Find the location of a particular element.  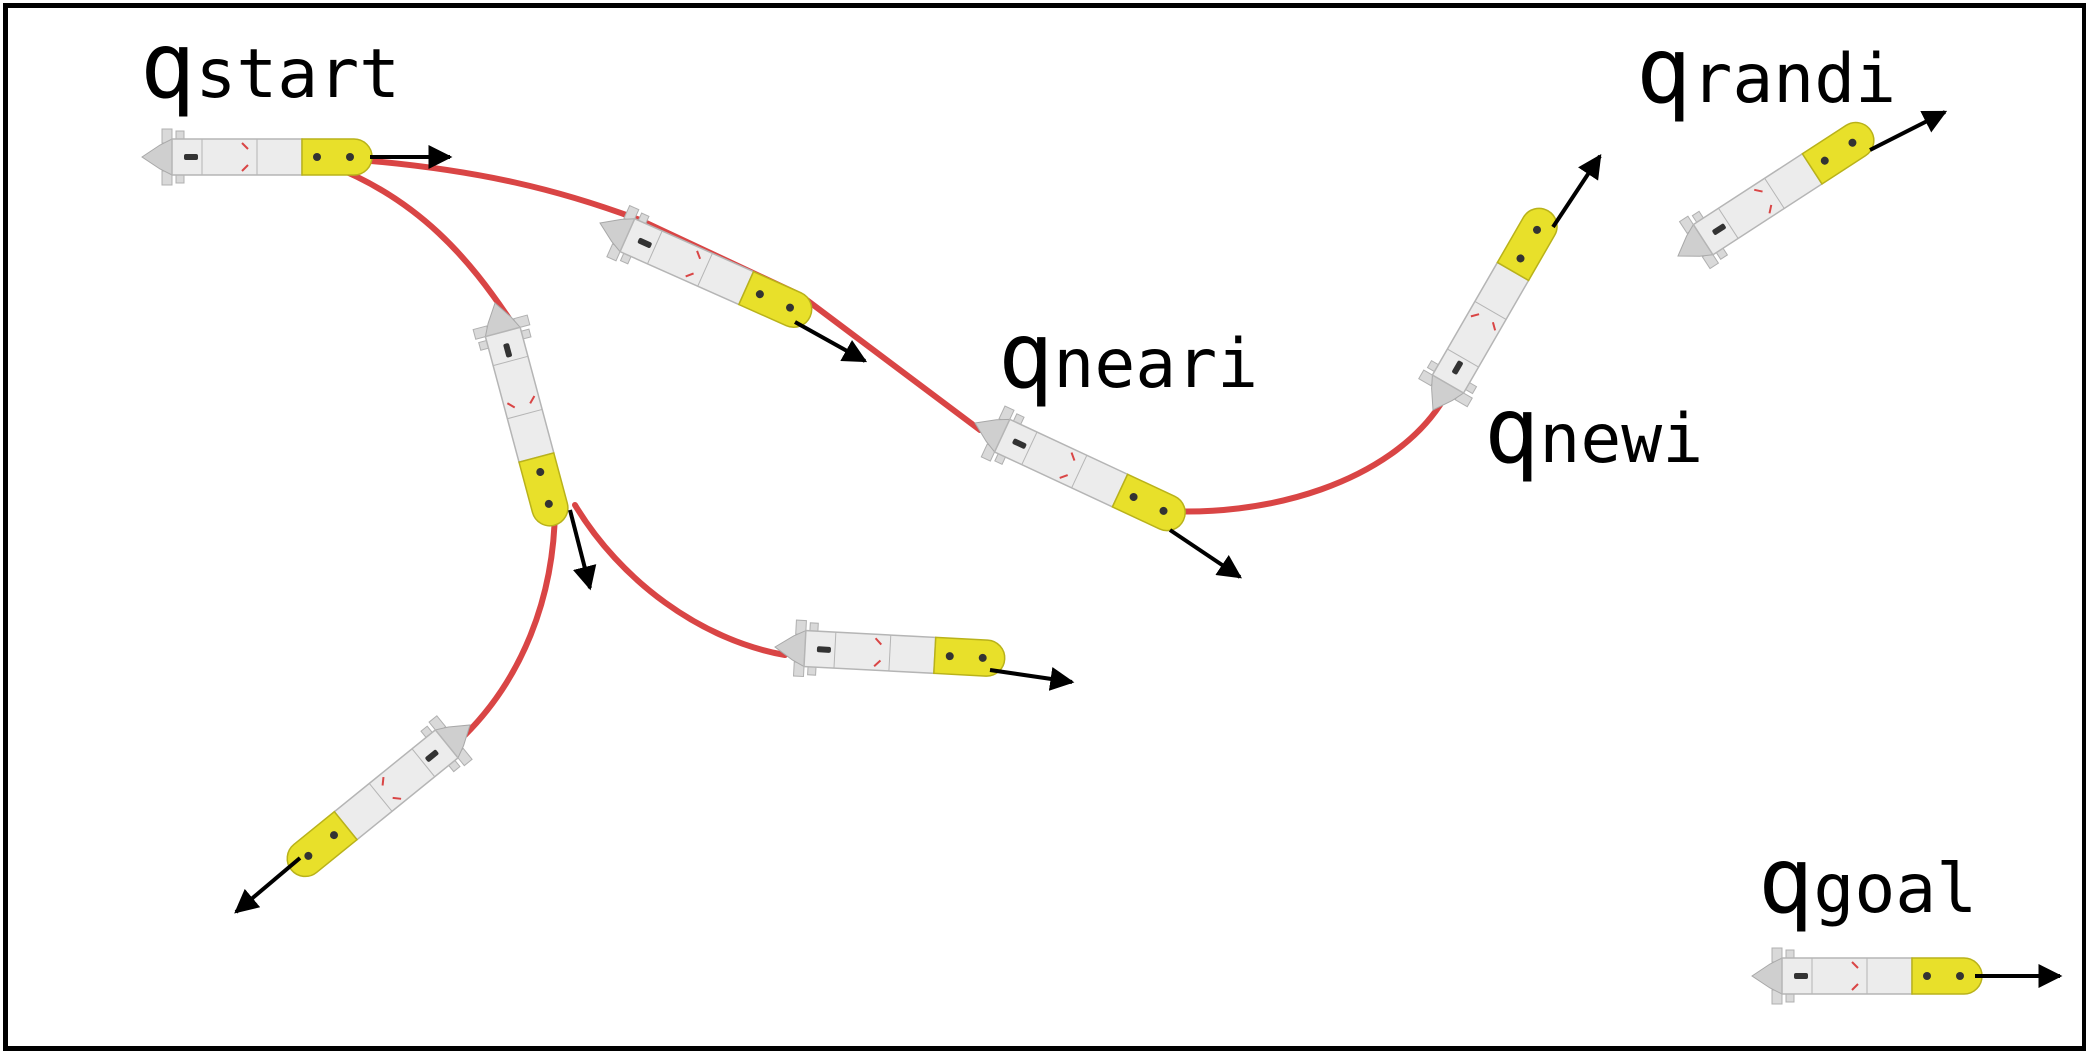

auv-goal is located at coordinates (1867, 976).